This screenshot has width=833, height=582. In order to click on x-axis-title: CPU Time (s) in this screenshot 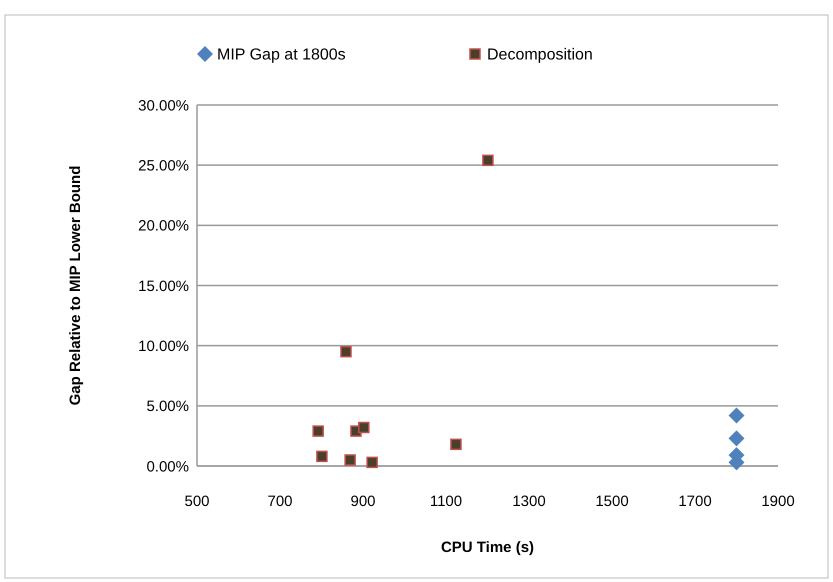, I will do `click(487, 547)`.